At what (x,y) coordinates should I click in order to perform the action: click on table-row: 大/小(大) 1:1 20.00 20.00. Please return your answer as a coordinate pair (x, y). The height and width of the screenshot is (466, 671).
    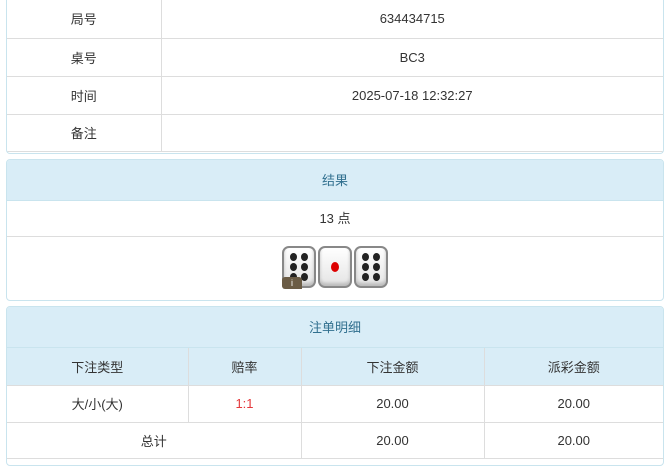
    Looking at the image, I should click on (335, 403).